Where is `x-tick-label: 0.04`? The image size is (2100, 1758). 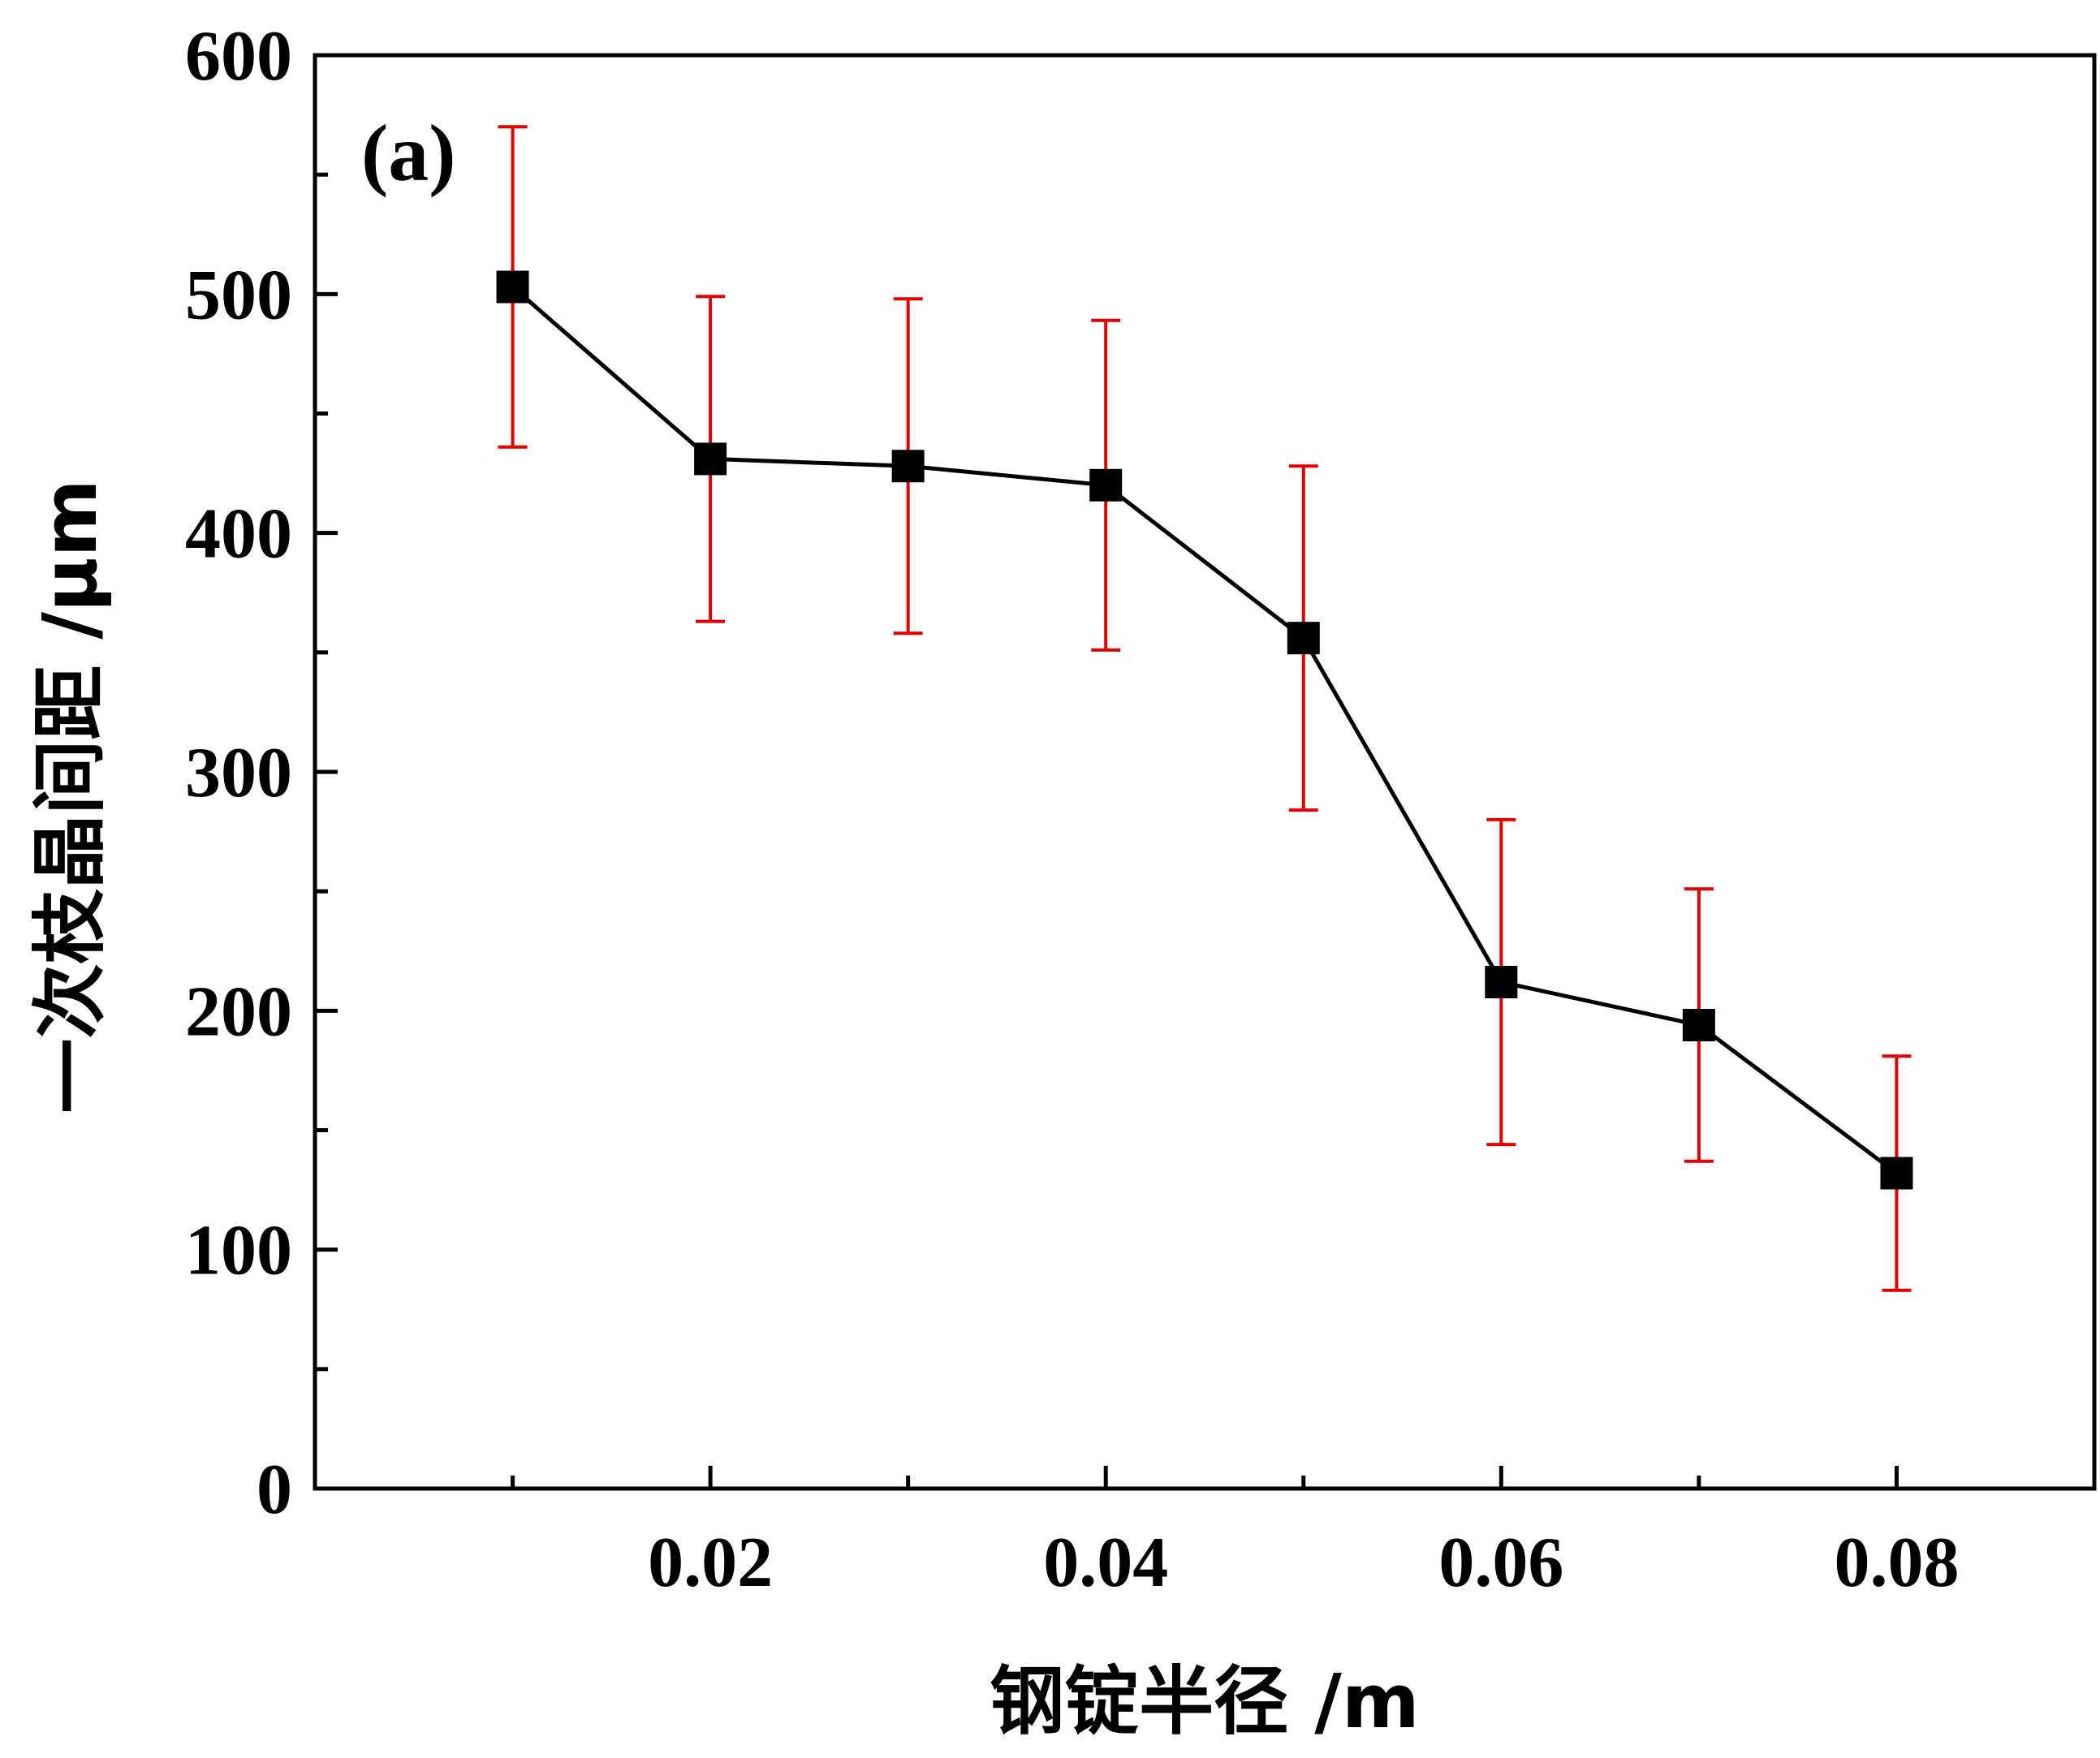 x-tick-label: 0.04 is located at coordinates (1105, 1562).